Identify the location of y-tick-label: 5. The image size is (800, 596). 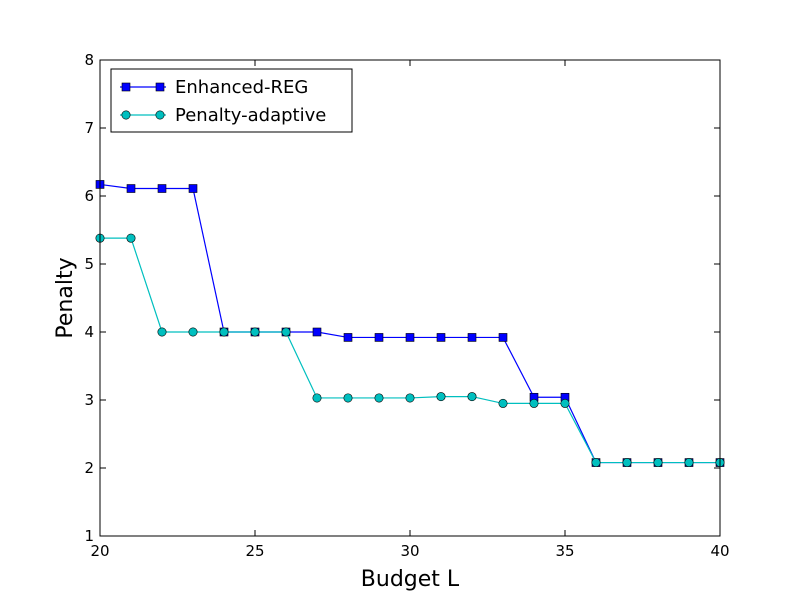
(89, 264).